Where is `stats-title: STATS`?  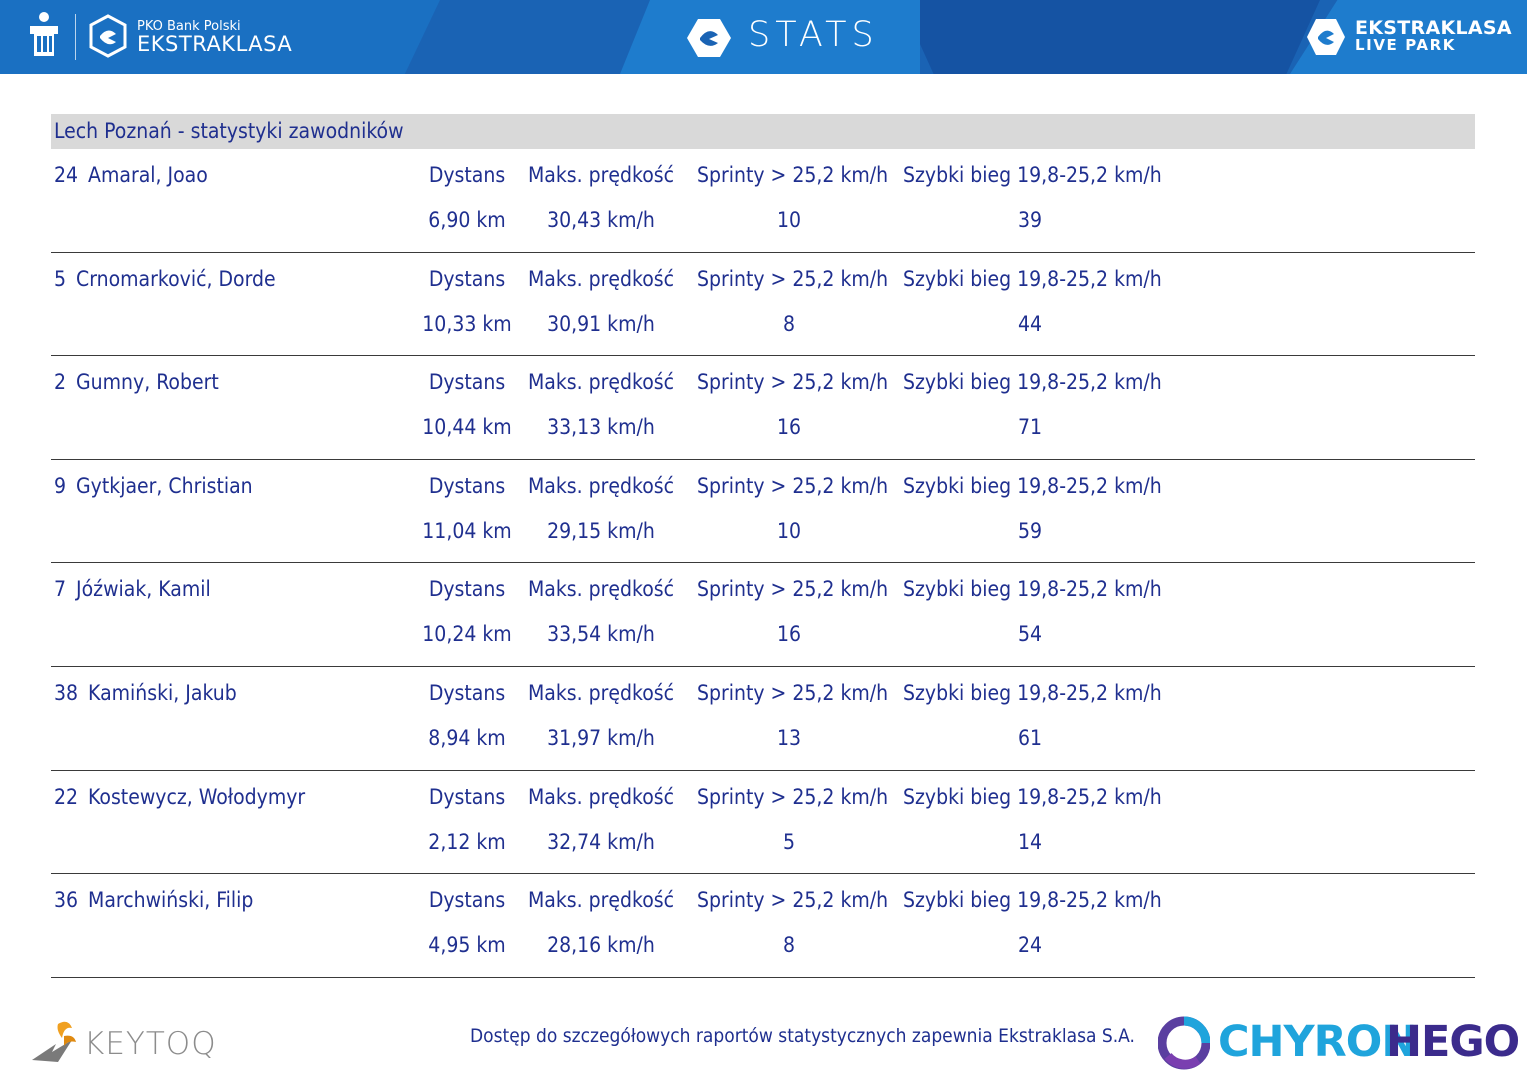
stats-title: STATS is located at coordinates (813, 35).